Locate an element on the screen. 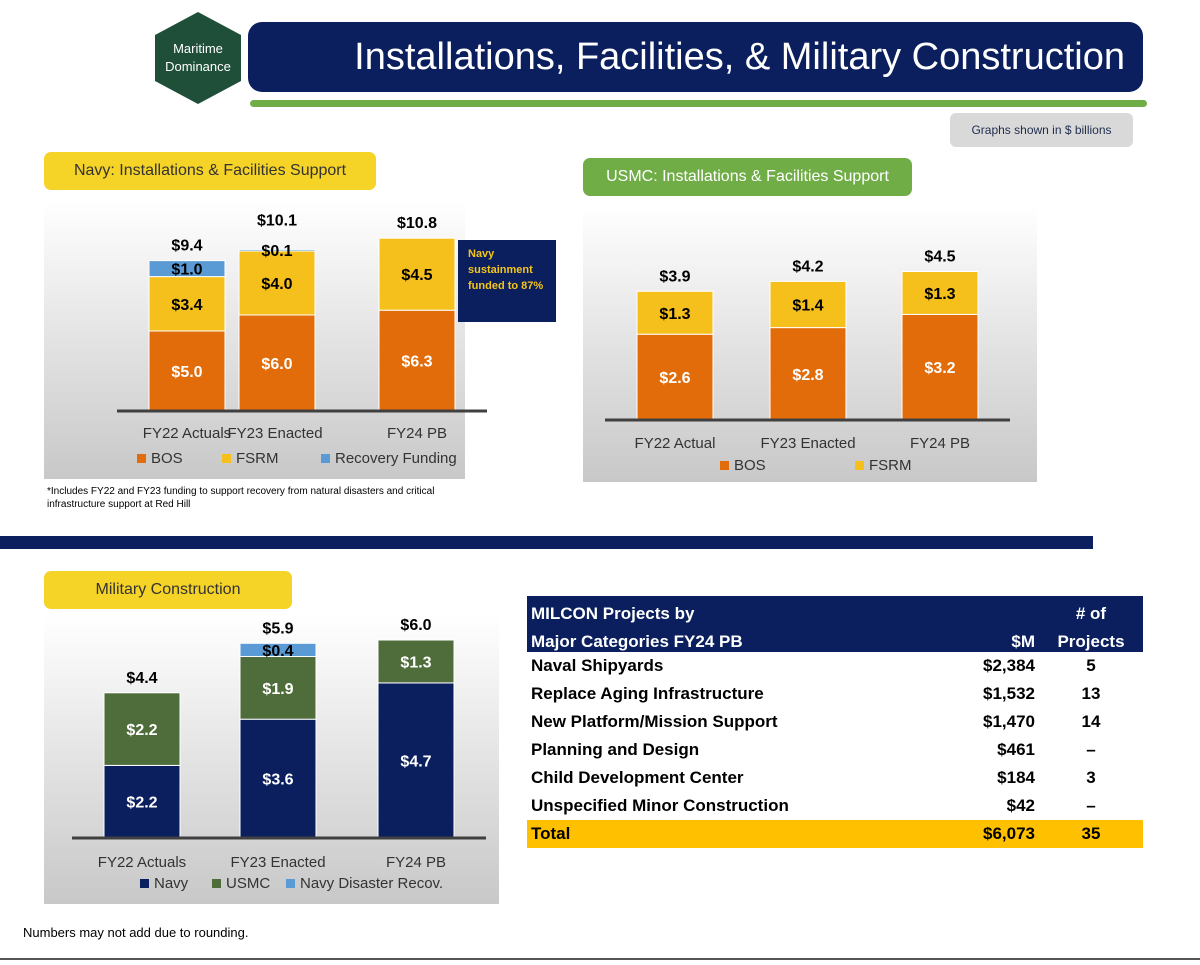 The image size is (1200, 965). bar-data-label: $3.6 is located at coordinates (277, 780).